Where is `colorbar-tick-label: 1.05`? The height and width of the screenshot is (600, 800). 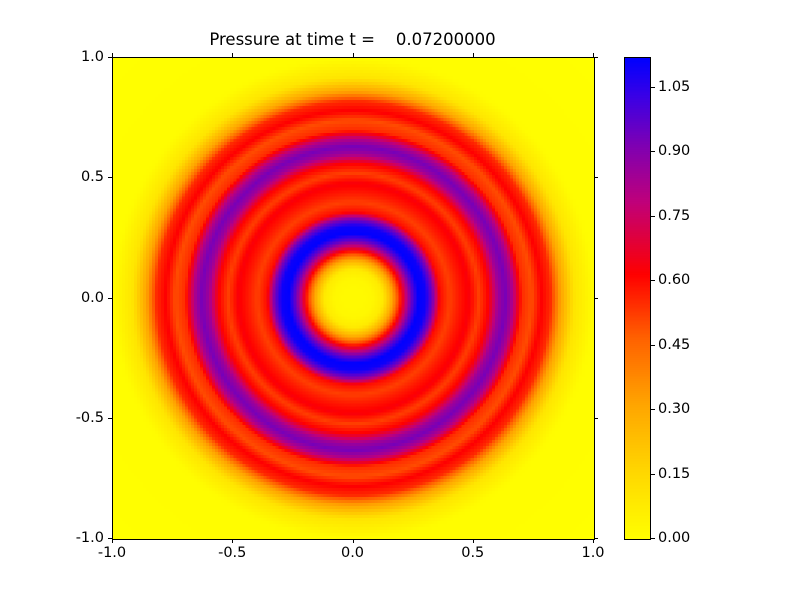
colorbar-tick-label: 1.05 is located at coordinates (674, 87).